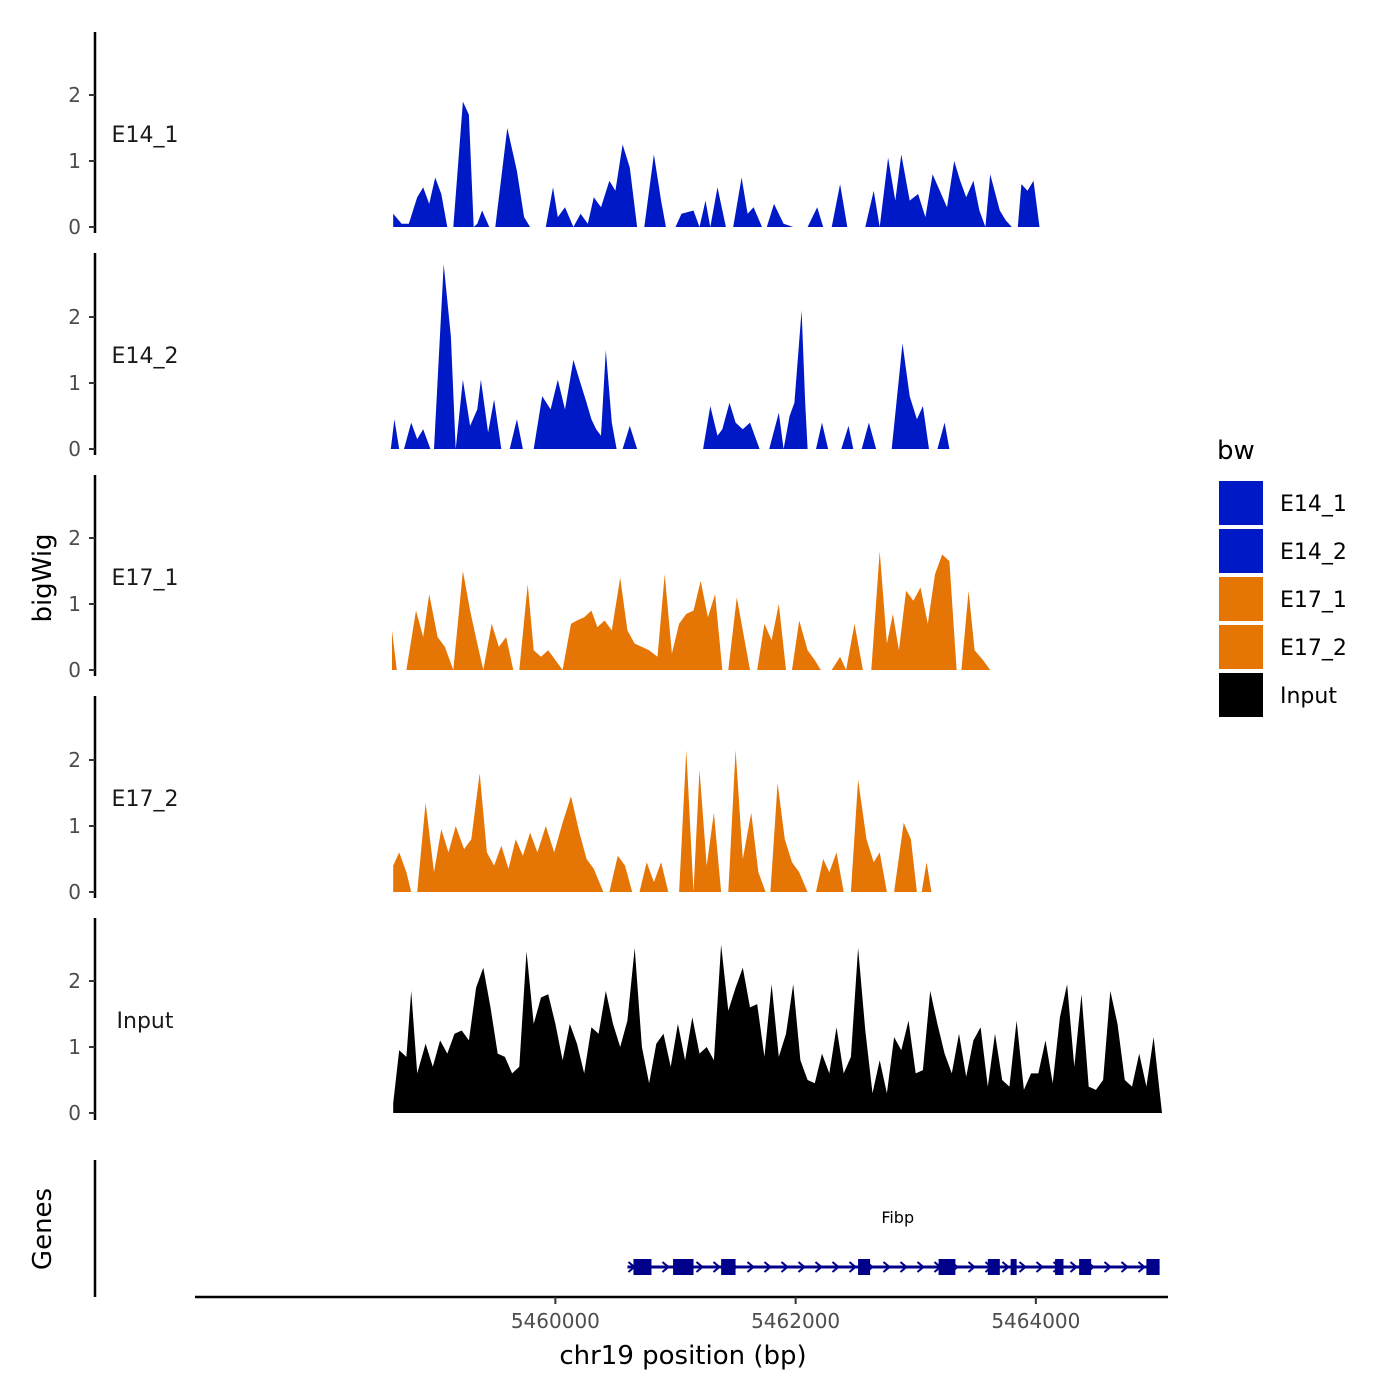 This screenshot has width=1400, height=1400. Describe the element at coordinates (681, 1314) in the screenshot. I see `x-axis: 5460000 5462000 5464000` at that location.